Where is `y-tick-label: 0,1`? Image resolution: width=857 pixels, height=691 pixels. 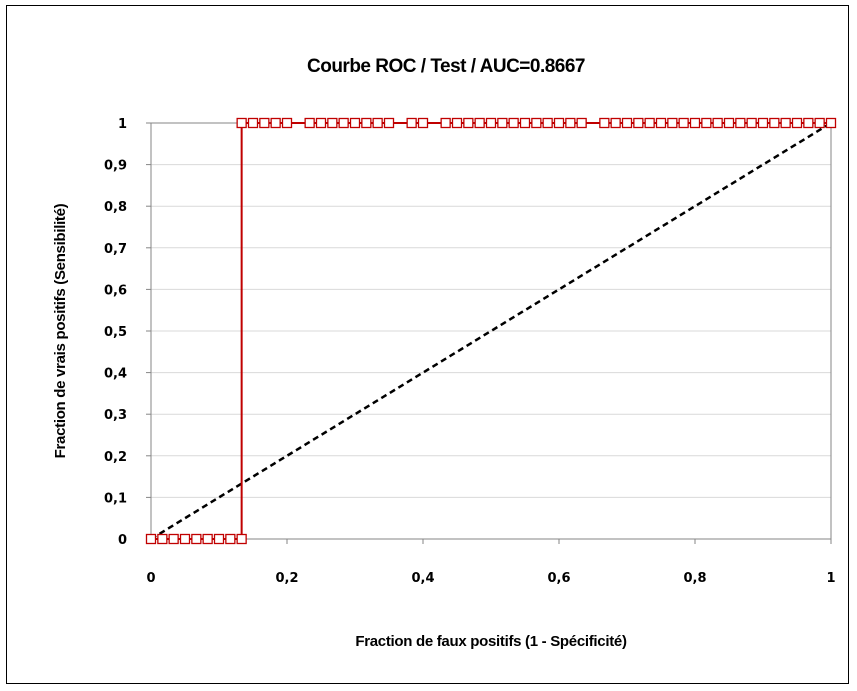 y-tick-label: 0,1 is located at coordinates (115, 498).